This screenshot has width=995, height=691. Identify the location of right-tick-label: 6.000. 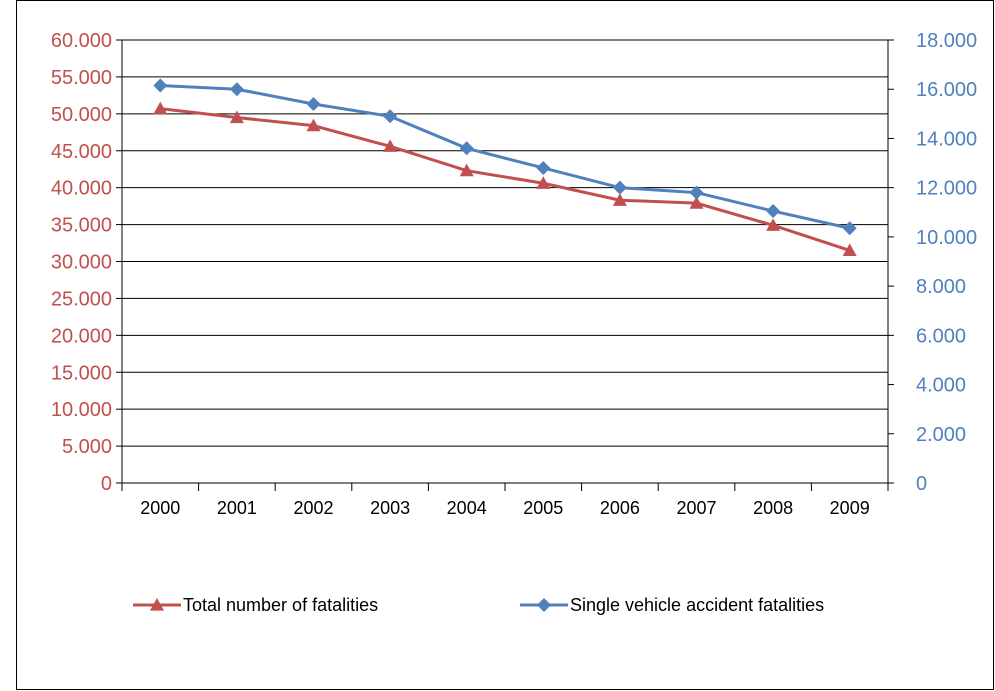
(941, 336).